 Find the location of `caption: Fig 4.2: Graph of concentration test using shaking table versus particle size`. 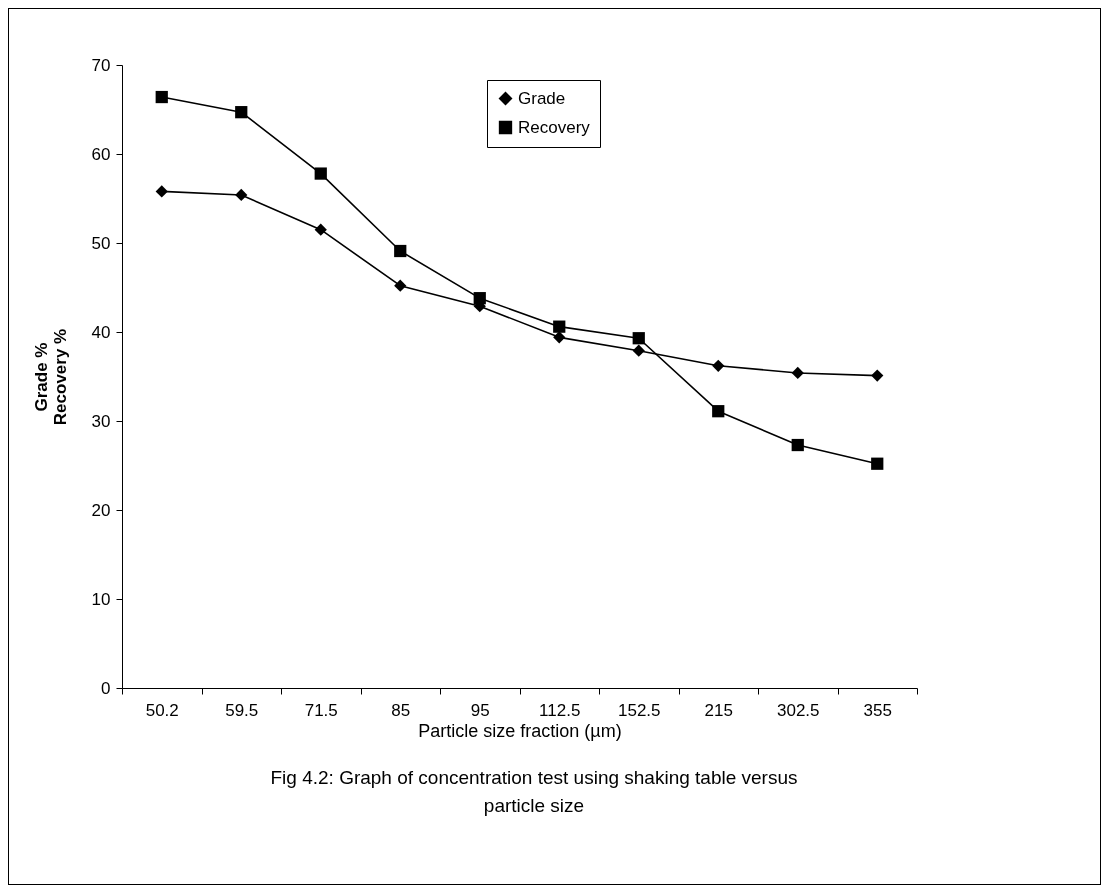

caption: Fig 4.2: Graph of concentration test using shaking table versus particle size is located at coordinates (534, 792).